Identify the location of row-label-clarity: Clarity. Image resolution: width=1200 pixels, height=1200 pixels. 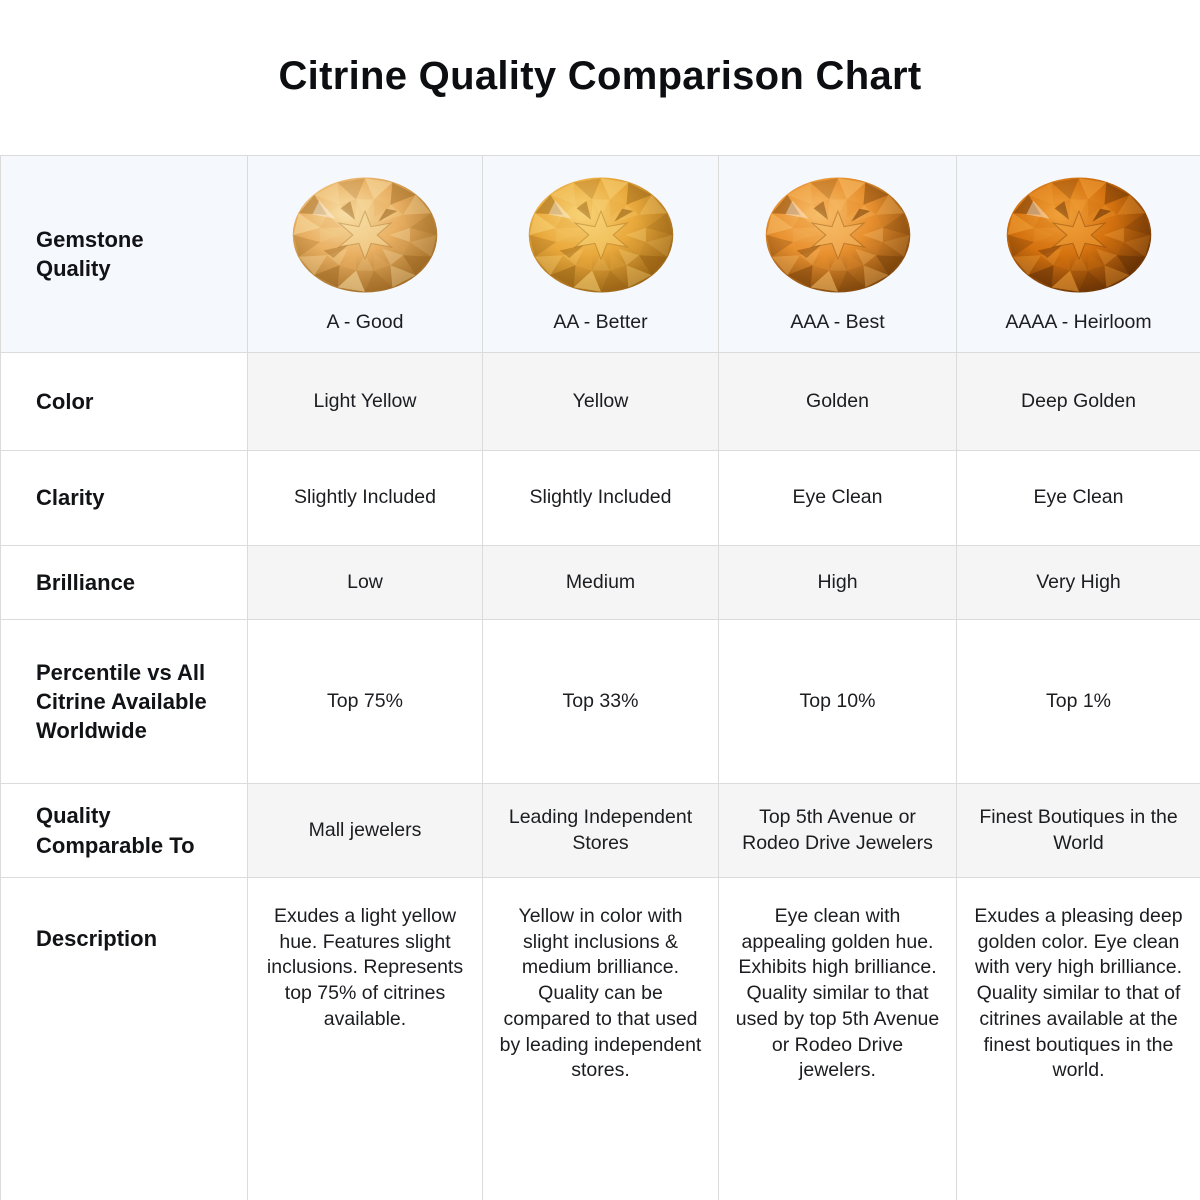
(70, 498).